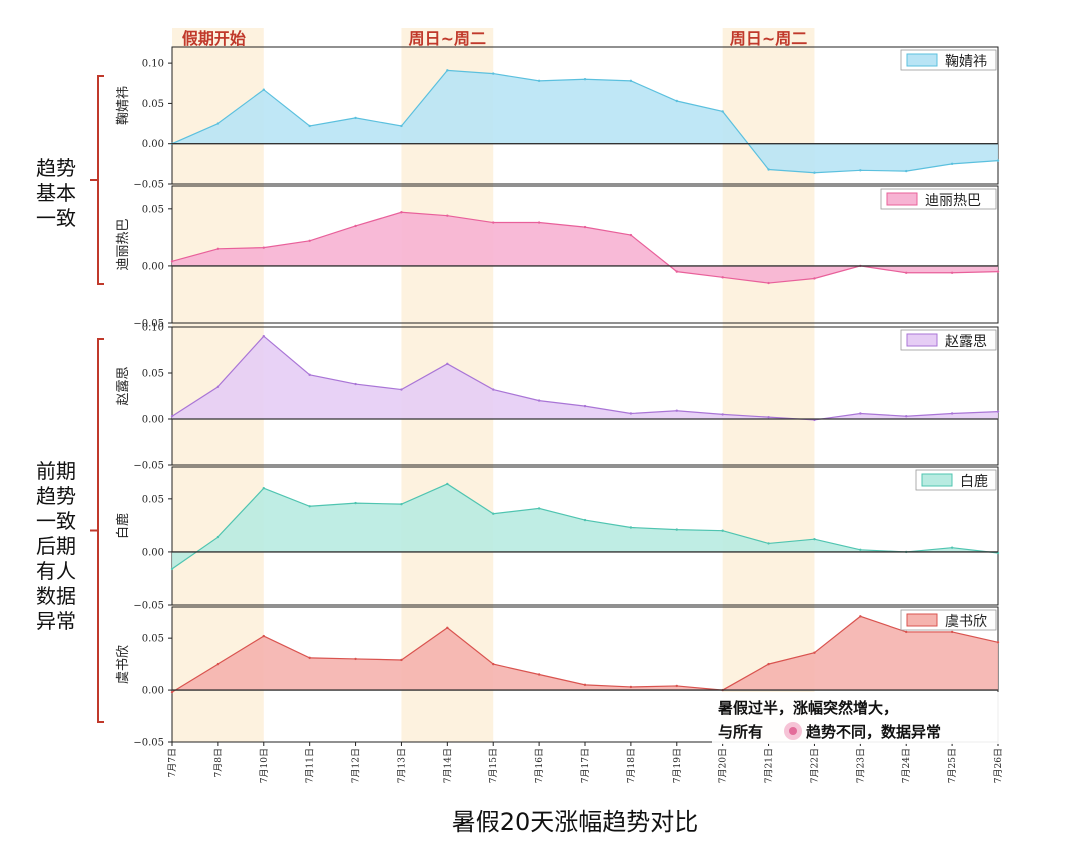  Describe the element at coordinates (966, 342) in the screenshot. I see `legend-label: 赵露思` at that location.